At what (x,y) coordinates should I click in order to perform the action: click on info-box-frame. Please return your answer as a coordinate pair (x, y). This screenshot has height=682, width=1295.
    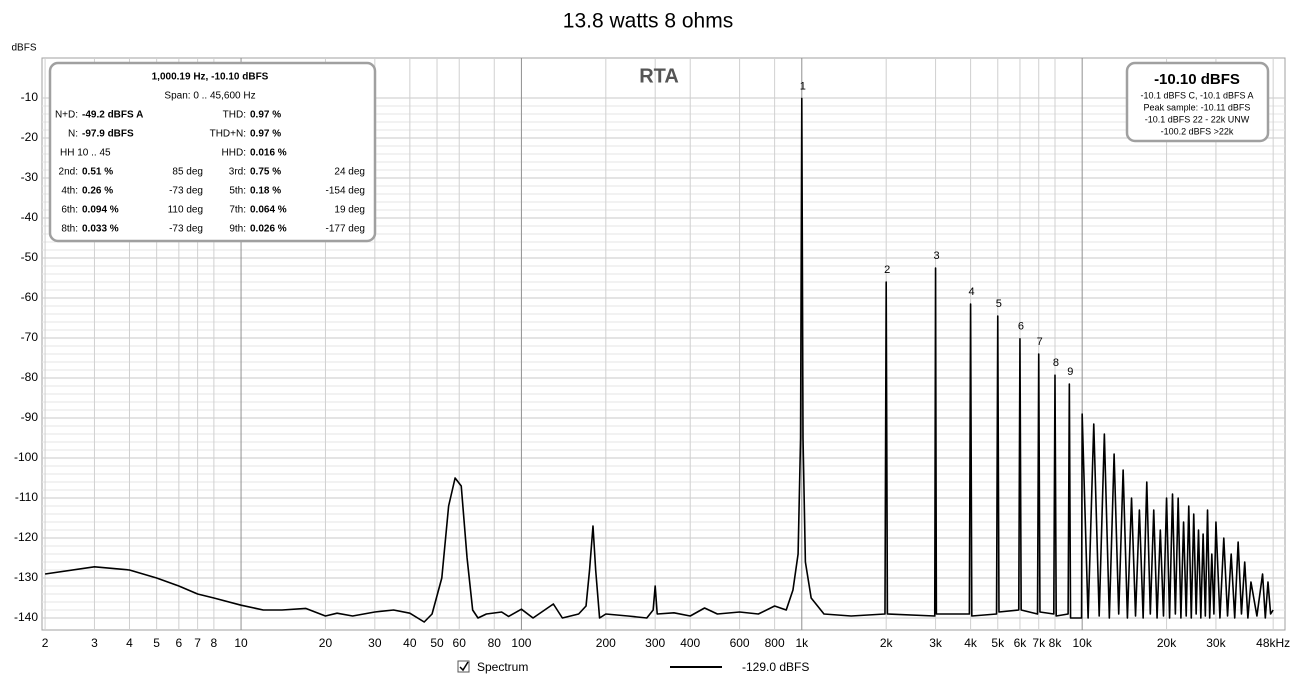
    Looking at the image, I should click on (212, 152).